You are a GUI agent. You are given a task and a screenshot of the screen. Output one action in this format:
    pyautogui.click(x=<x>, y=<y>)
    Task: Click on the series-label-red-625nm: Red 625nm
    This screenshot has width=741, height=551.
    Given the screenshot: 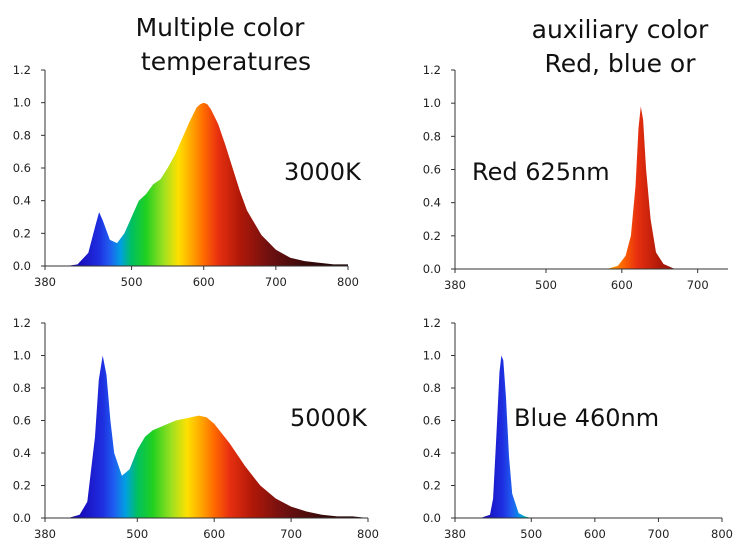 What is the action you would take?
    pyautogui.click(x=541, y=172)
    